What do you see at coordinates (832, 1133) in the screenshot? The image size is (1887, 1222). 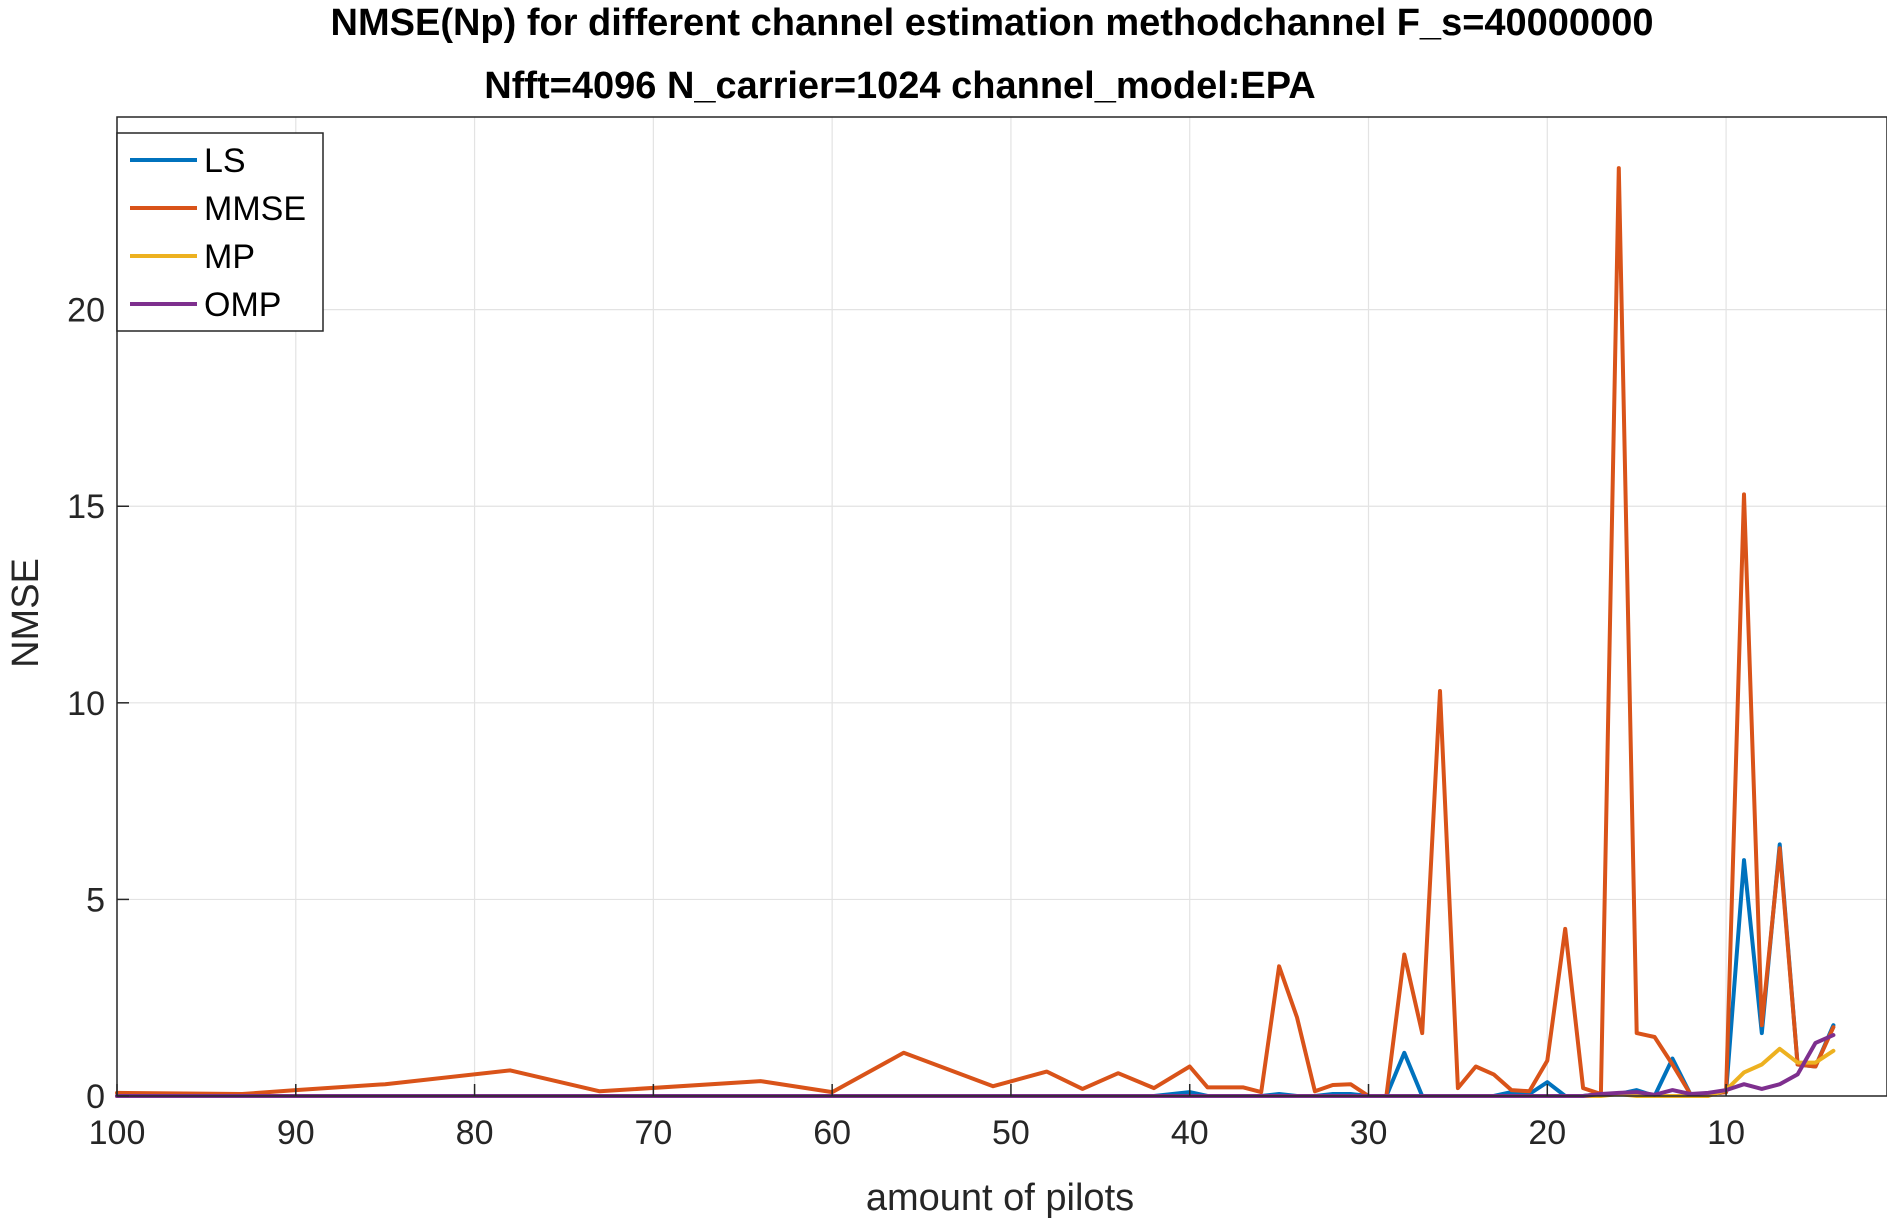 I see `x-tick-label: 60` at bounding box center [832, 1133].